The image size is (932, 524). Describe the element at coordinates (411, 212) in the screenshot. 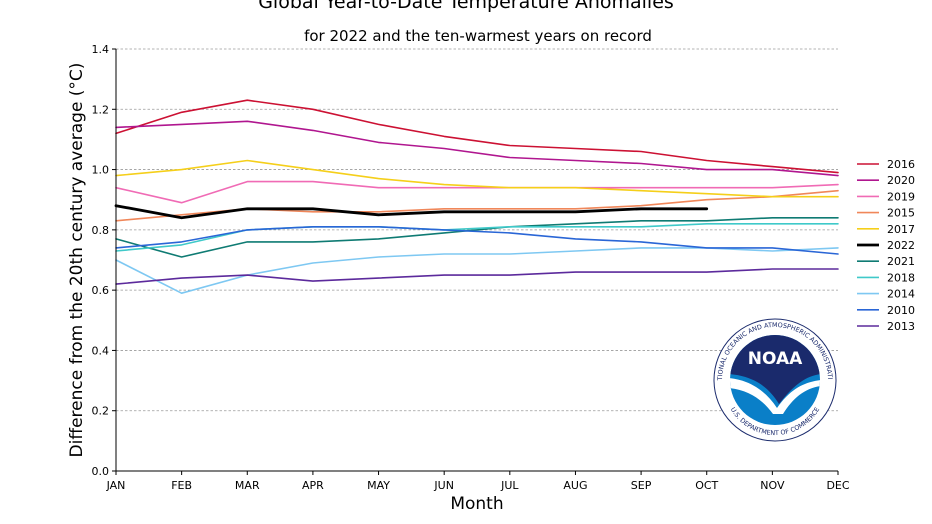

I see `series-line-2022` at that location.